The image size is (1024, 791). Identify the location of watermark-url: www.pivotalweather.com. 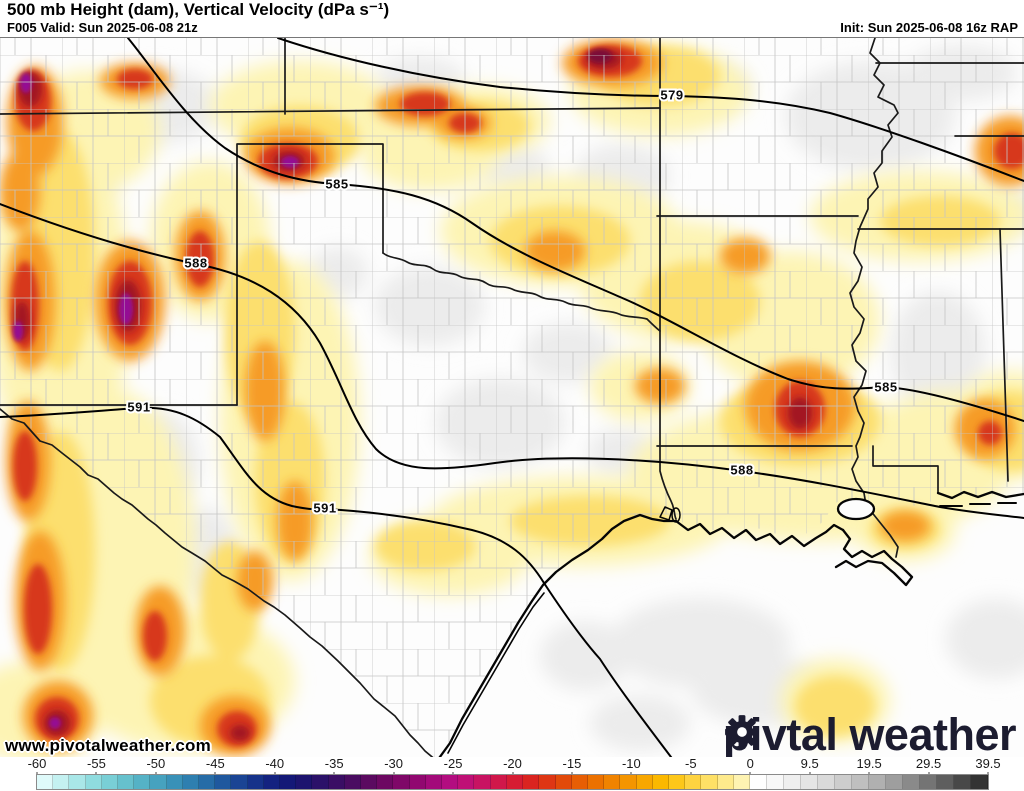
(108, 745).